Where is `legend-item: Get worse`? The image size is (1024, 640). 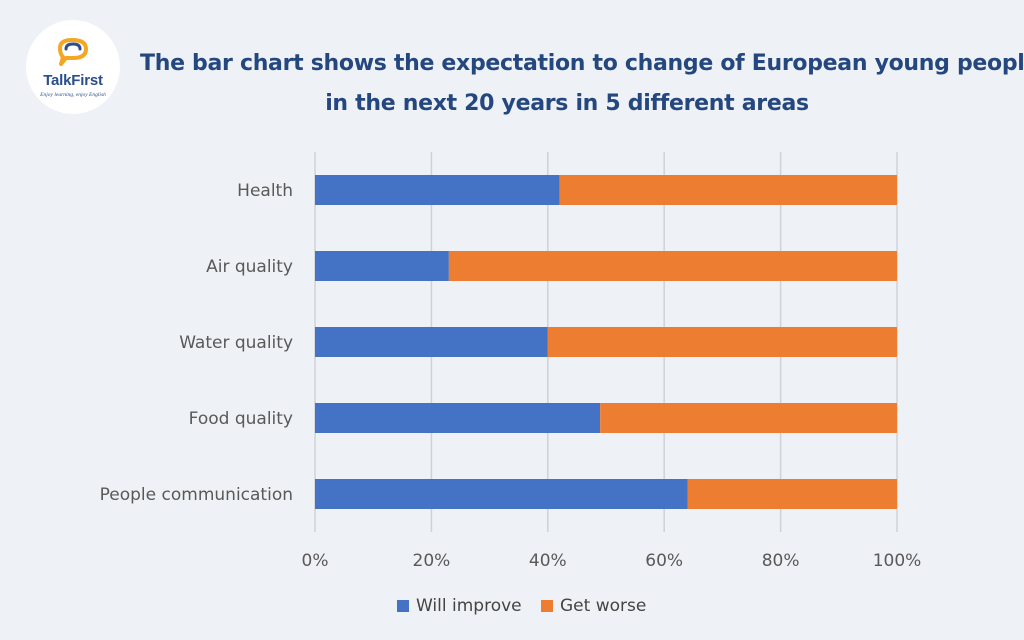 legend-item: Get worse is located at coordinates (593, 606).